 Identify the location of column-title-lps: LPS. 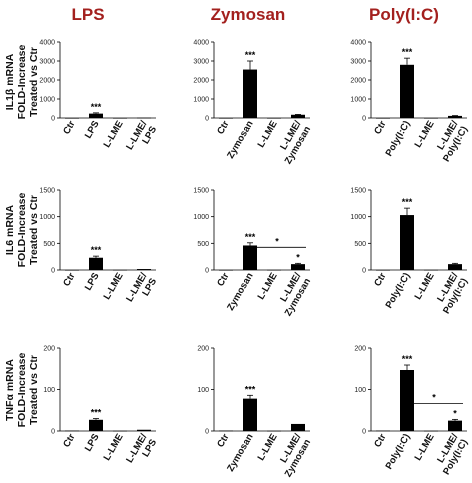
(87, 14).